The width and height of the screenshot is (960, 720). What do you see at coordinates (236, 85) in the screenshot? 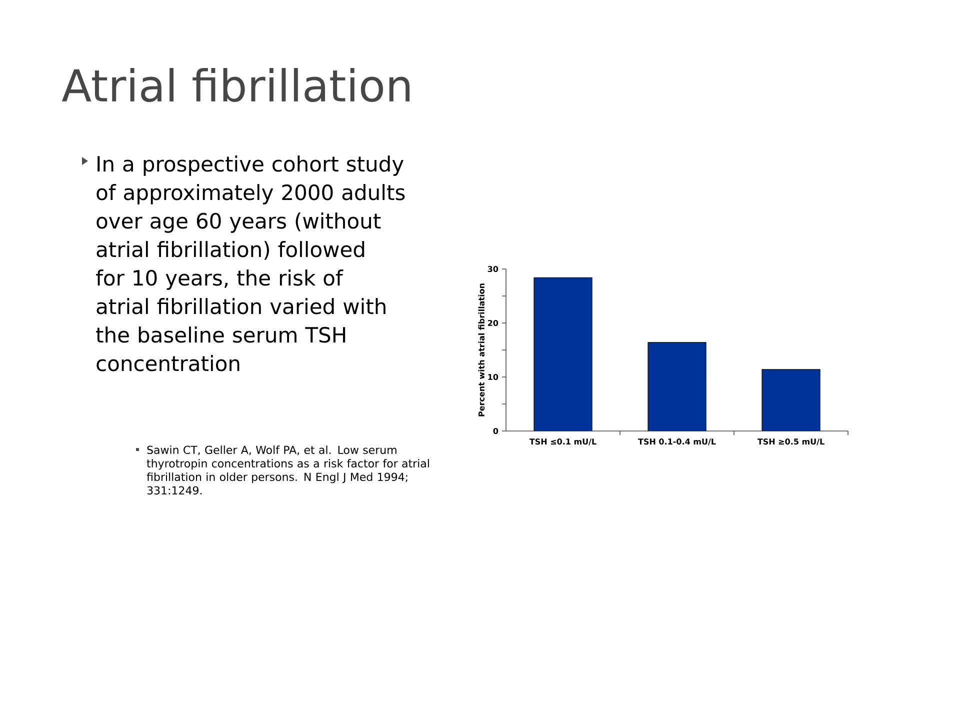
I see `chart-title: Atrial fibrillation` at bounding box center [236, 85].